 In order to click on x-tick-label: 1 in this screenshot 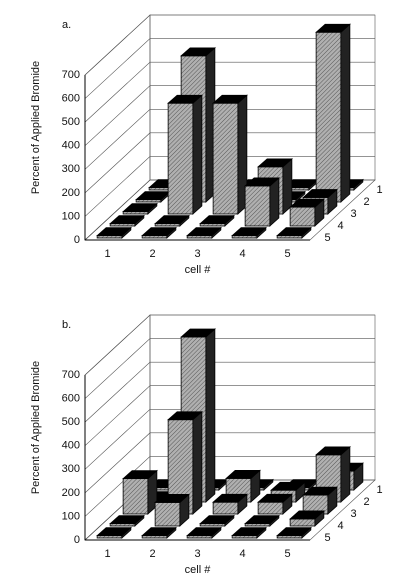, I will do `click(107, 554)`.